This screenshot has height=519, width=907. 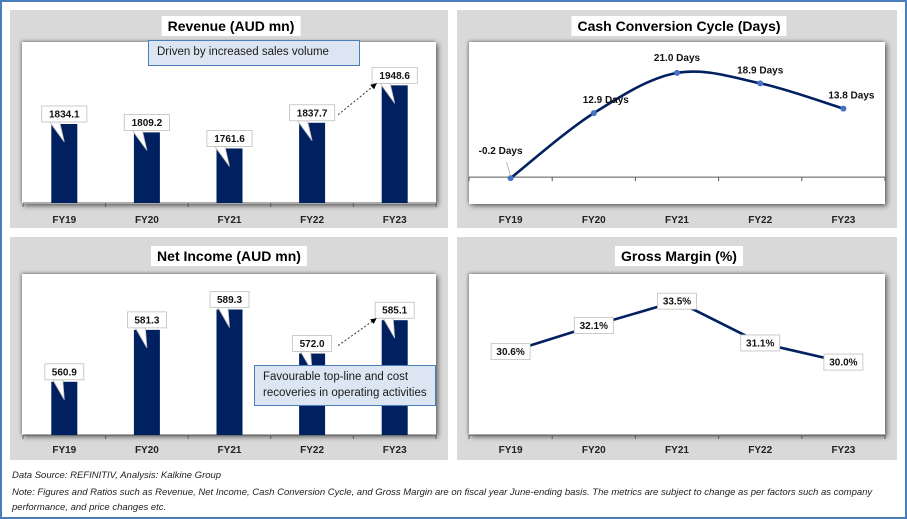 I want to click on revenue-annotation-callout: Driven by increased sales volume, so click(x=254, y=53).